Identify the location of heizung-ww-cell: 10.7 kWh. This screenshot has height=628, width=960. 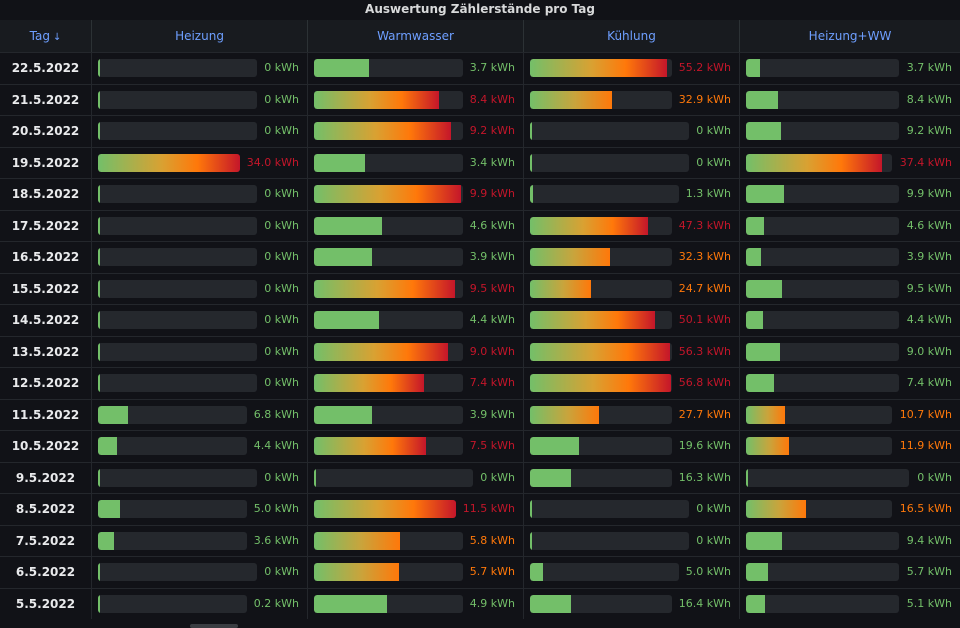
(850, 415).